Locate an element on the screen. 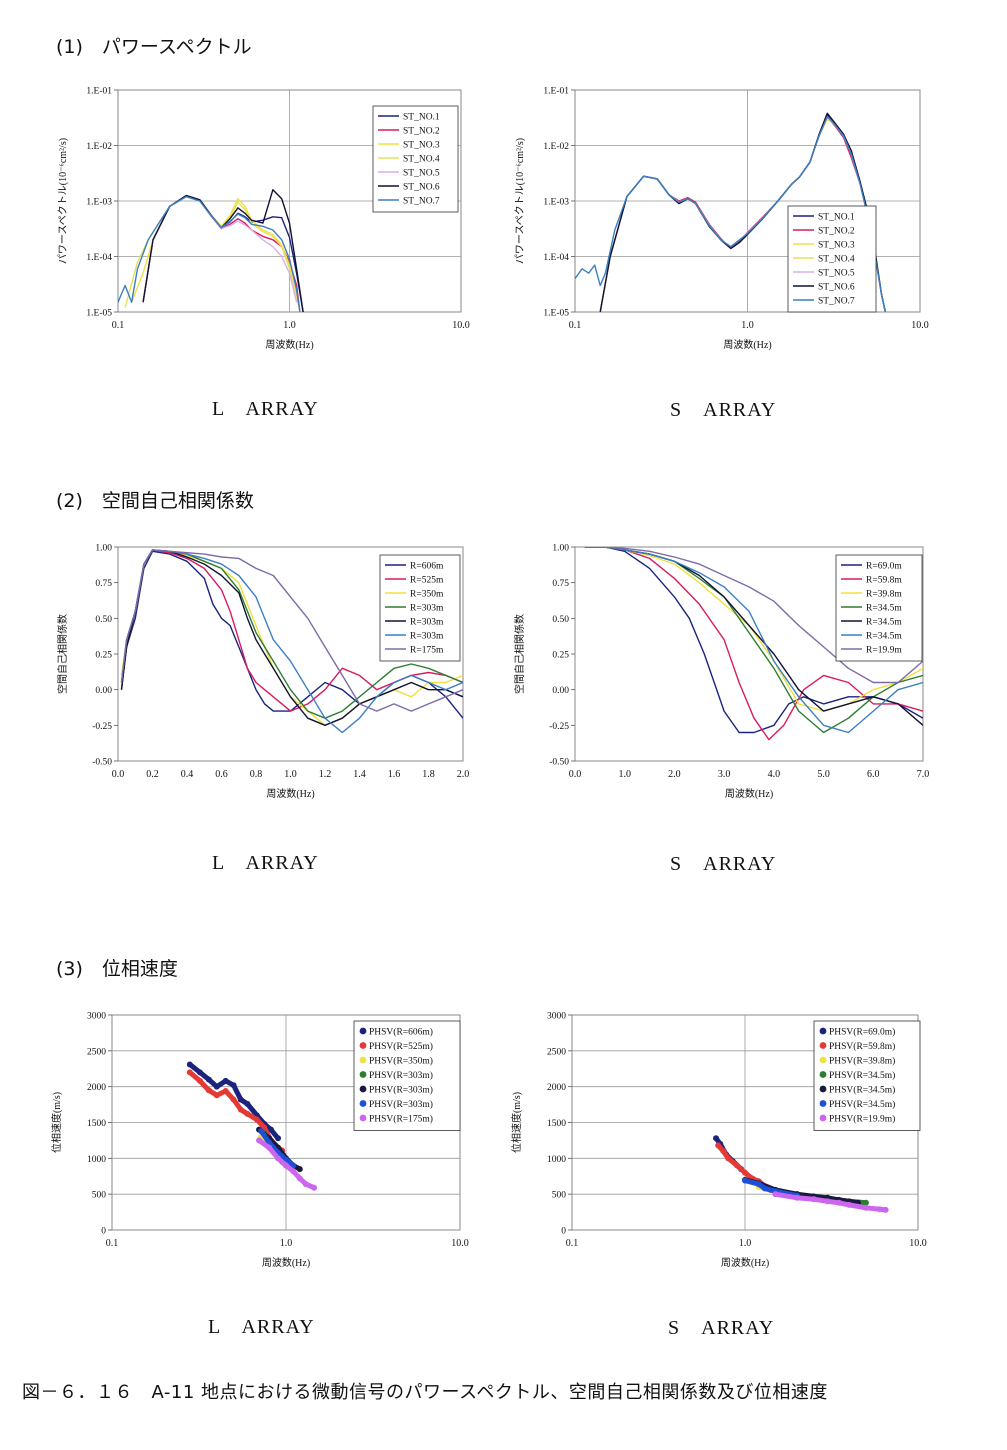  label-l-array-1: L ARRAY is located at coordinates (265, 409).